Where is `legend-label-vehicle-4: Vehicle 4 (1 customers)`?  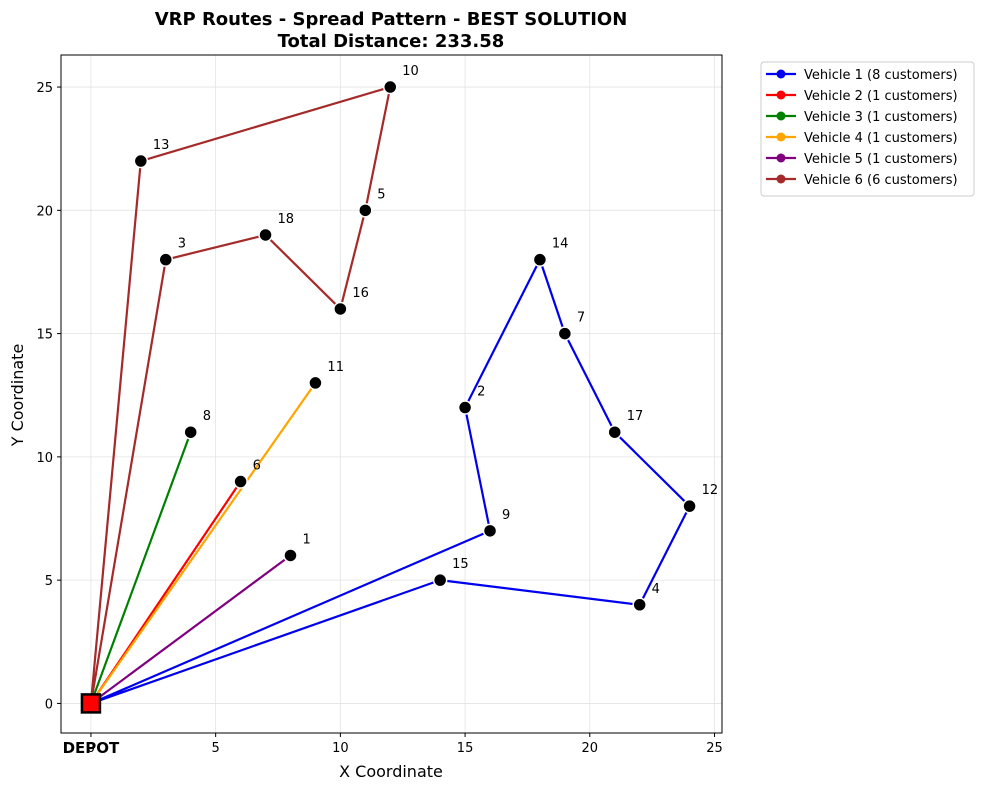
legend-label-vehicle-4: Vehicle 4 (1 customers) is located at coordinates (881, 138).